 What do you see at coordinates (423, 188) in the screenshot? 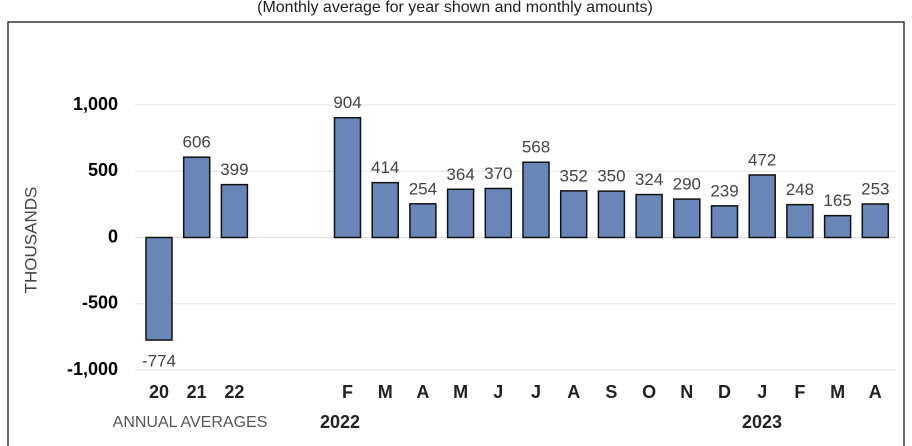
I see `data-label: 254` at bounding box center [423, 188].